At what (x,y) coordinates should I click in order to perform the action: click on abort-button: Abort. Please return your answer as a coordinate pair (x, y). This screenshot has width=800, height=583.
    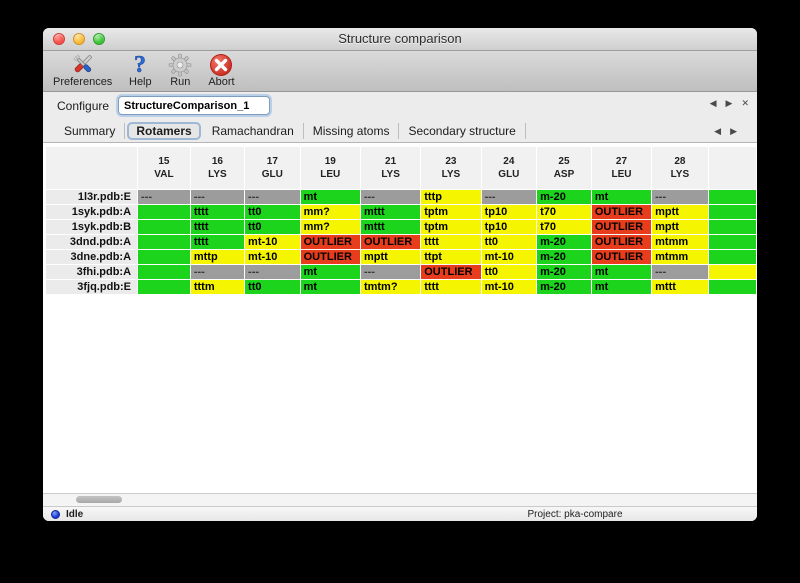
    Looking at the image, I should click on (221, 70).